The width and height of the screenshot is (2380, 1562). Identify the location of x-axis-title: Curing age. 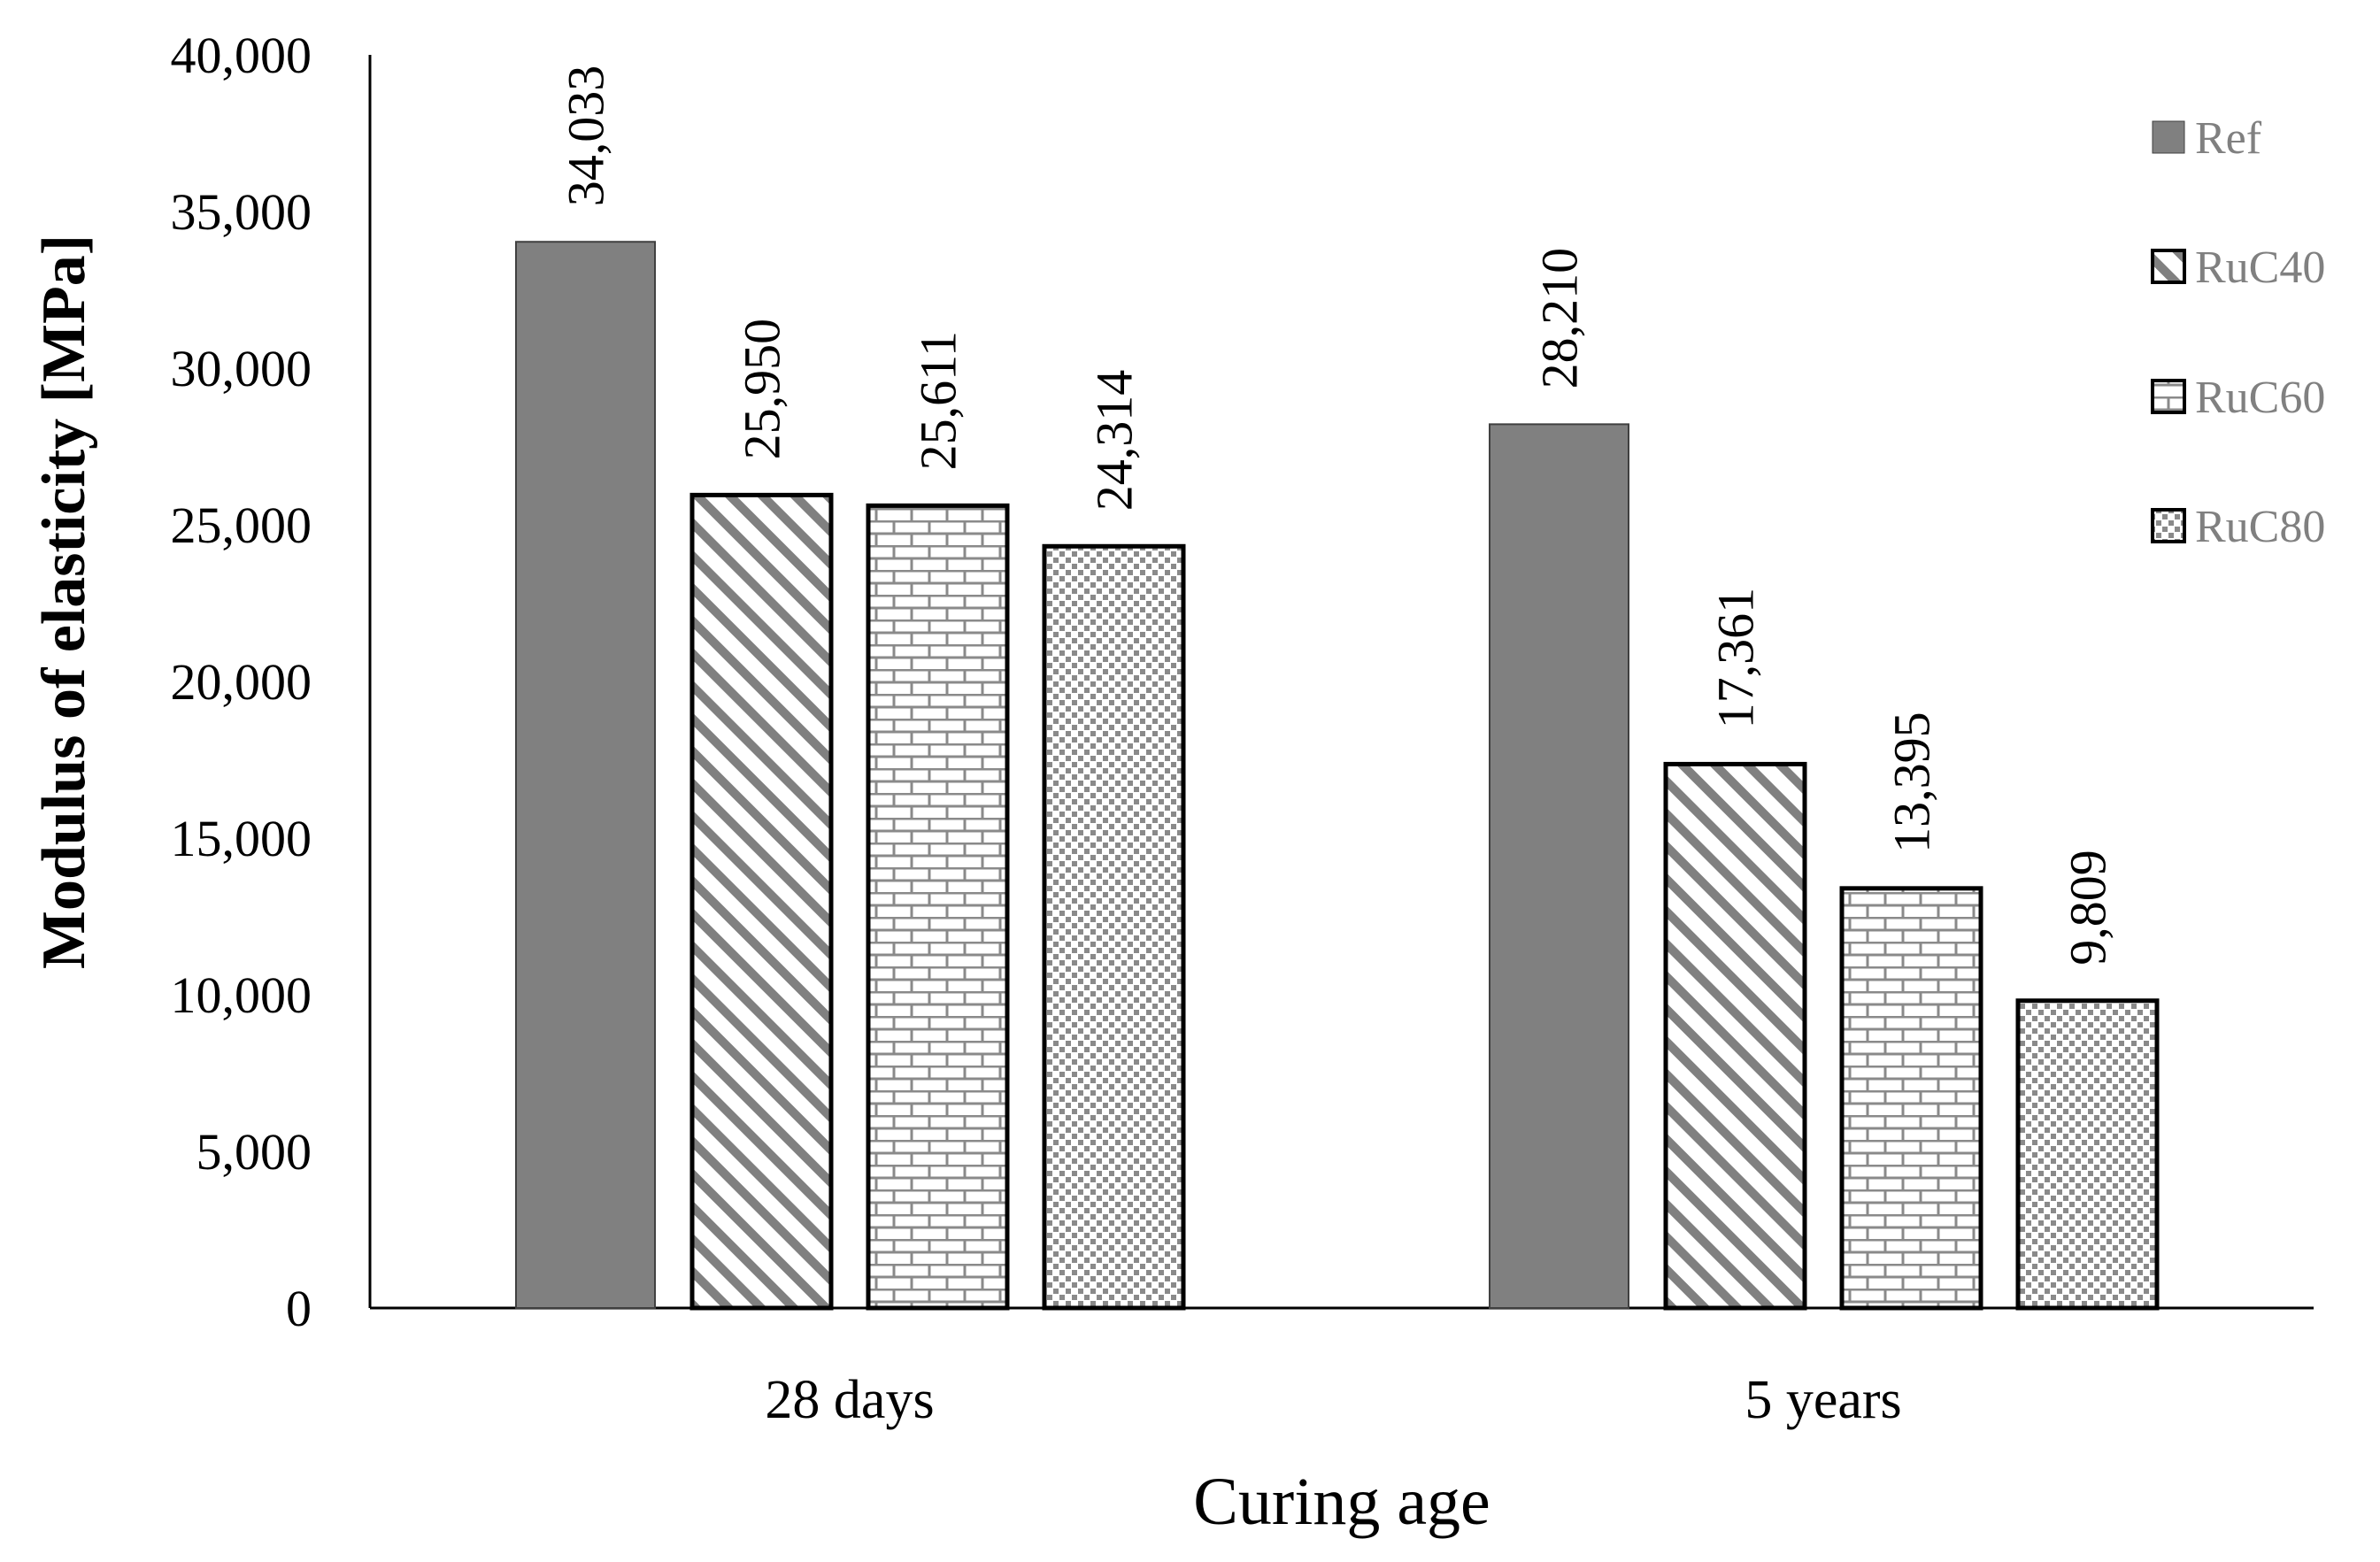
(1341, 1502).